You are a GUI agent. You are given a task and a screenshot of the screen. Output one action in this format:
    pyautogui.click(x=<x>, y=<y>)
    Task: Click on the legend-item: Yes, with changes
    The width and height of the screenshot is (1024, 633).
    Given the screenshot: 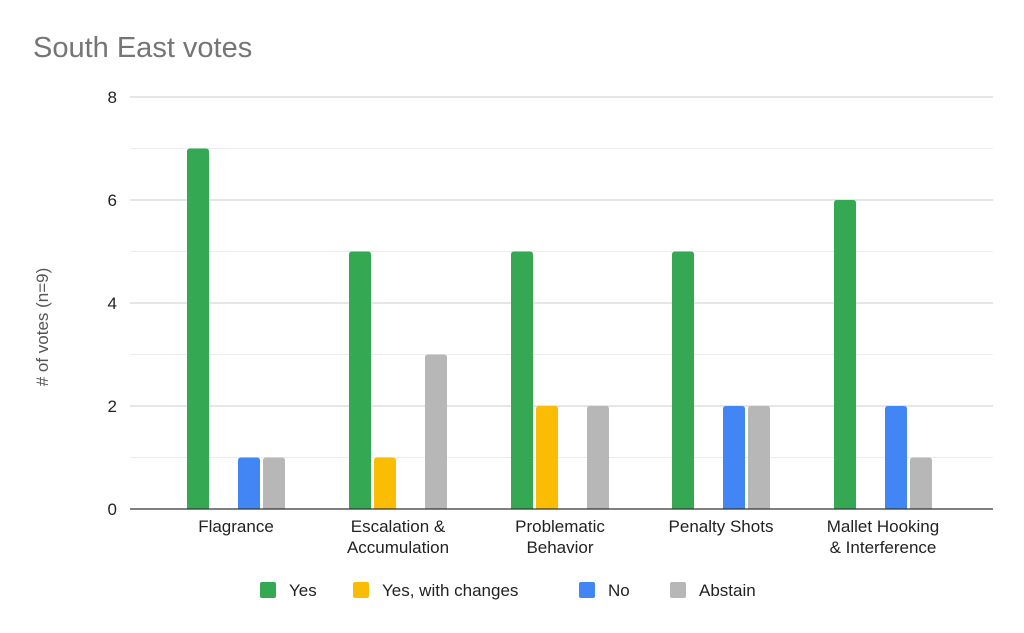 What is the action you would take?
    pyautogui.click(x=435, y=590)
    